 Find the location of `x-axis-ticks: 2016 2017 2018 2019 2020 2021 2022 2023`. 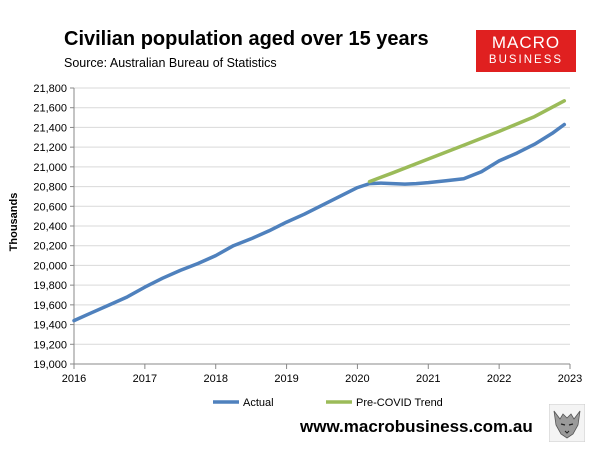

x-axis-ticks: 2016 2017 2018 2019 2020 2021 2022 2023 is located at coordinates (322, 374).